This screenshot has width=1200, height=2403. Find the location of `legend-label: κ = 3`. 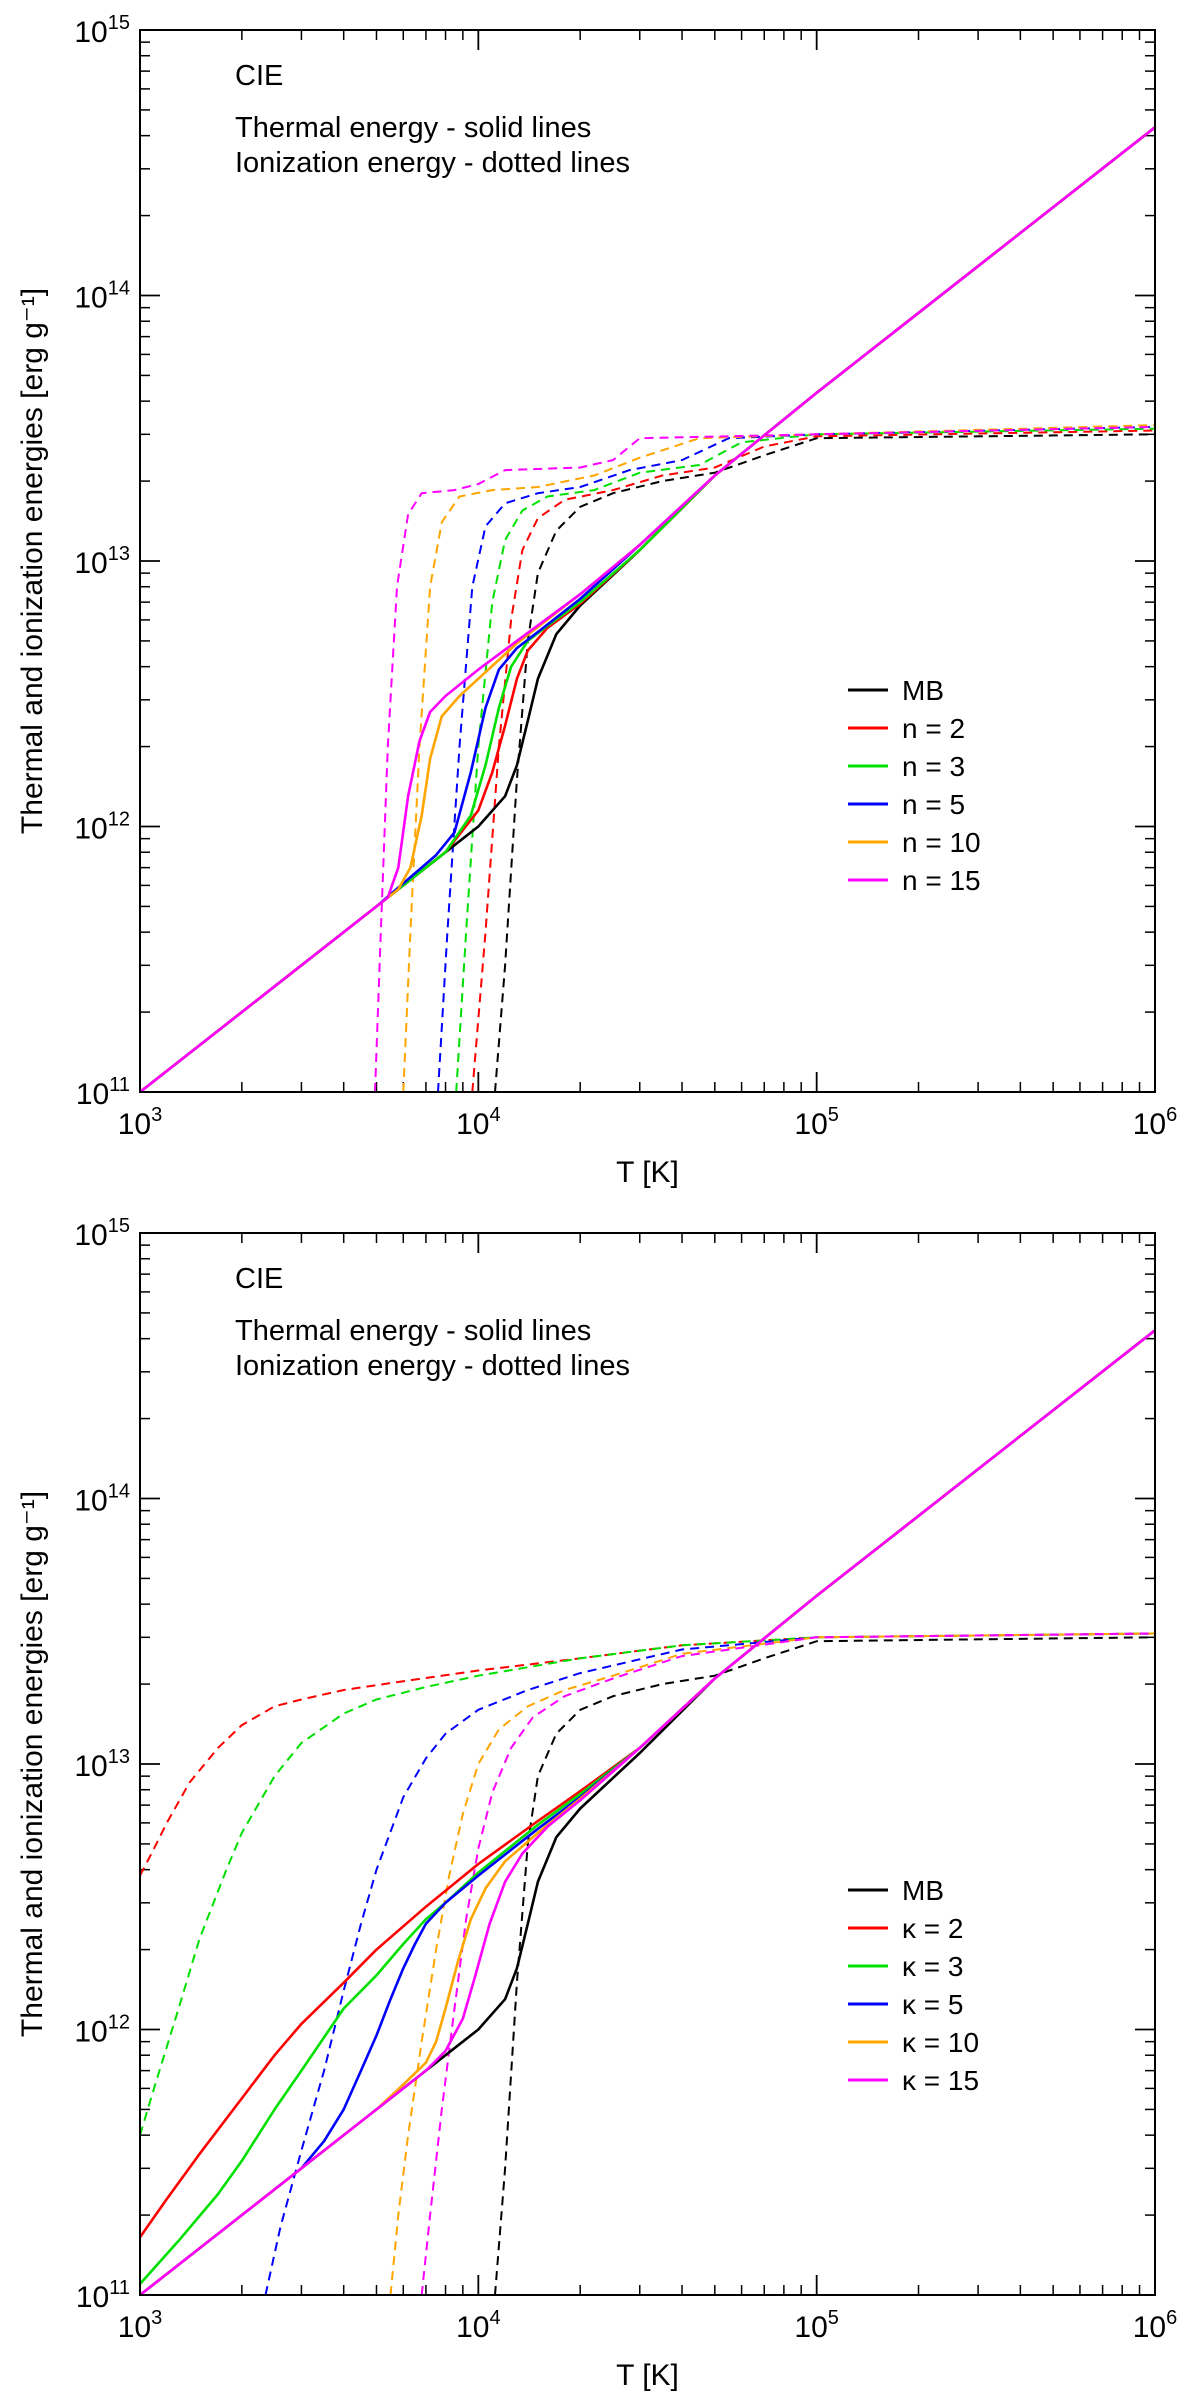

legend-label: κ = 3 is located at coordinates (932, 1966).